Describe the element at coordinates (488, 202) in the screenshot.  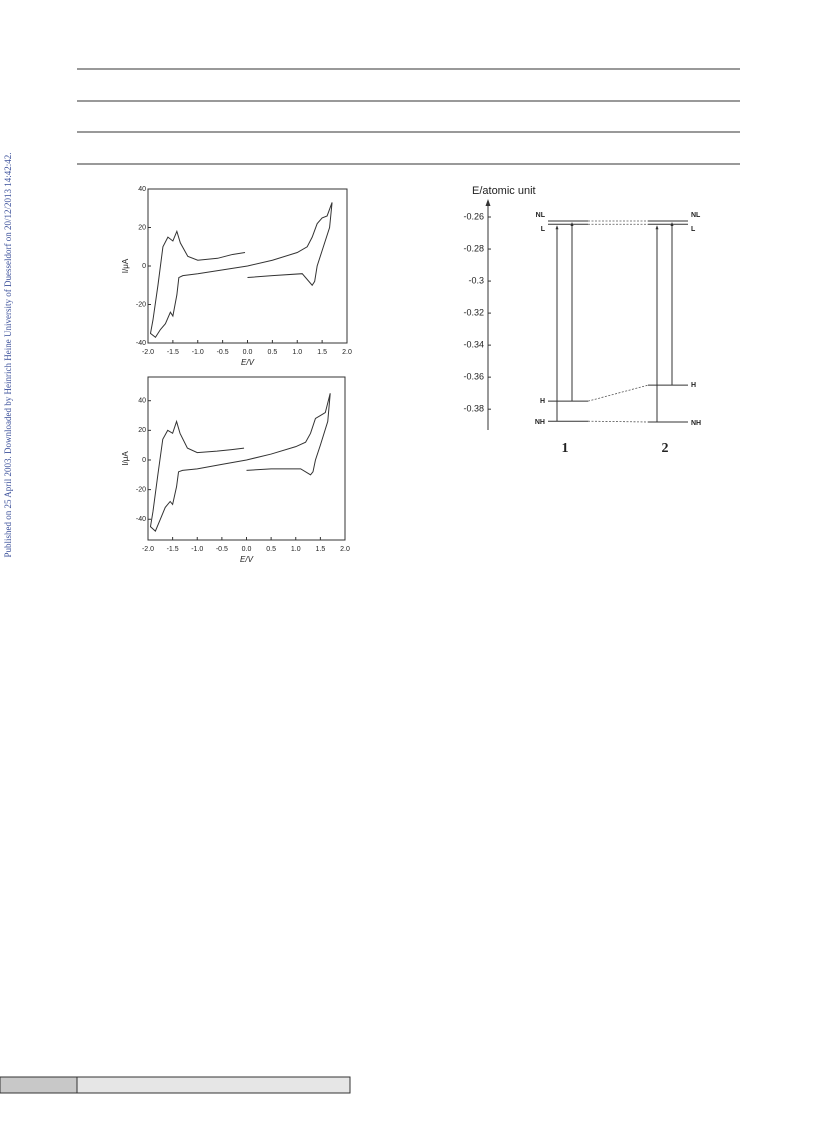
I see `axis-arrow` at that location.